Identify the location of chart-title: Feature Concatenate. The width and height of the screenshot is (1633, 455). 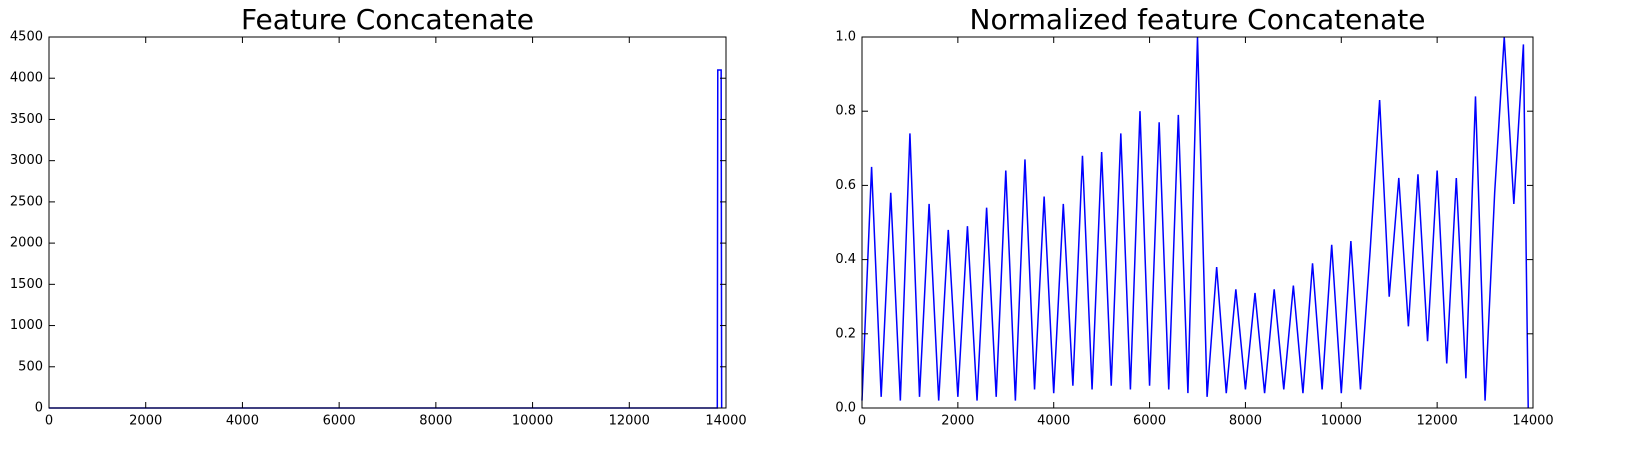
(387, 19).